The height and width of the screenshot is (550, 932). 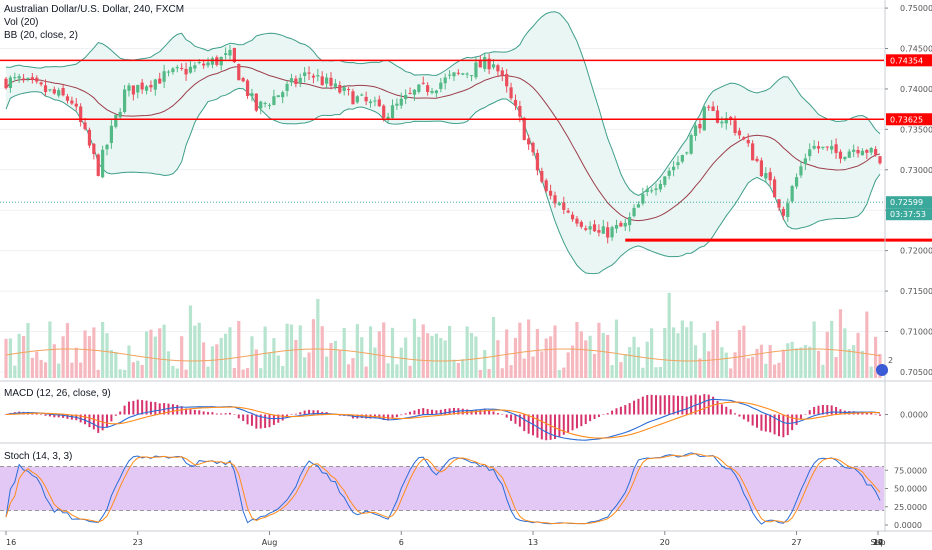 I want to click on price-tick-label: 0.72000, so click(x=916, y=251).